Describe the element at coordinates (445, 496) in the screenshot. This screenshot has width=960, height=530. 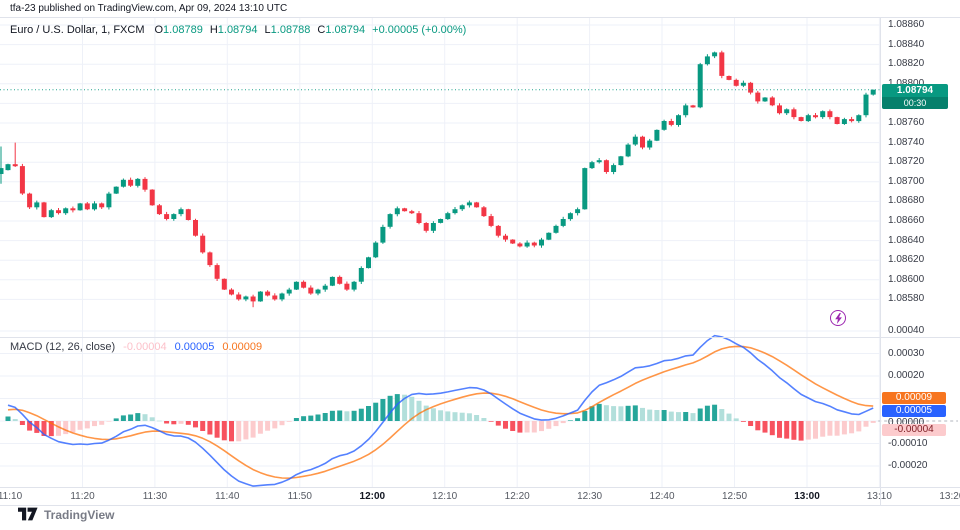
I see `time-axis-label: 12:10` at that location.